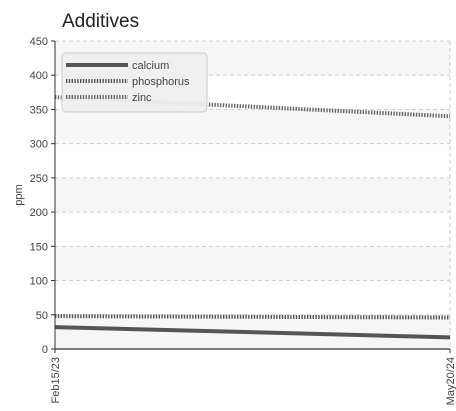  I want to click on legend: calcium phosphorus zinc, so click(134, 82).